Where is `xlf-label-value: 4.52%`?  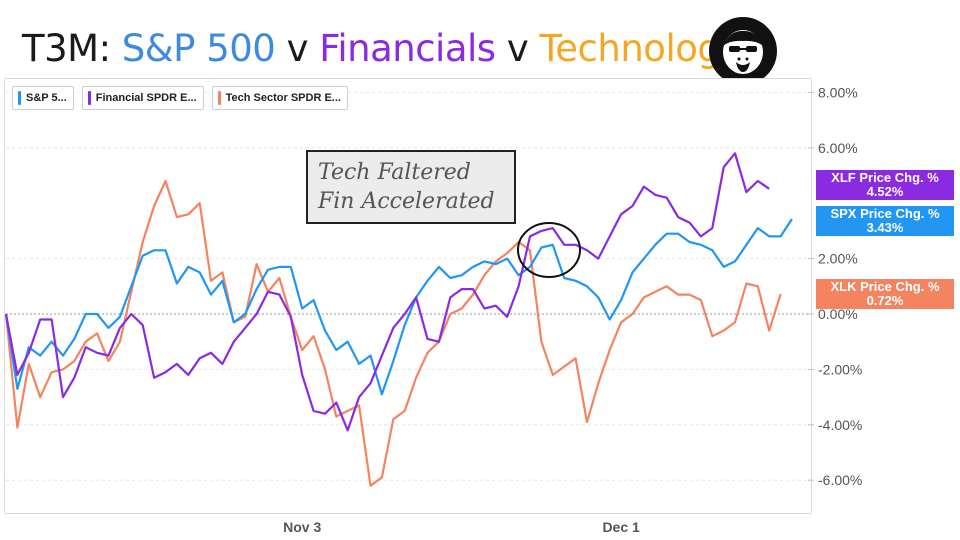
xlf-label-value: 4.52% is located at coordinates (885, 191).